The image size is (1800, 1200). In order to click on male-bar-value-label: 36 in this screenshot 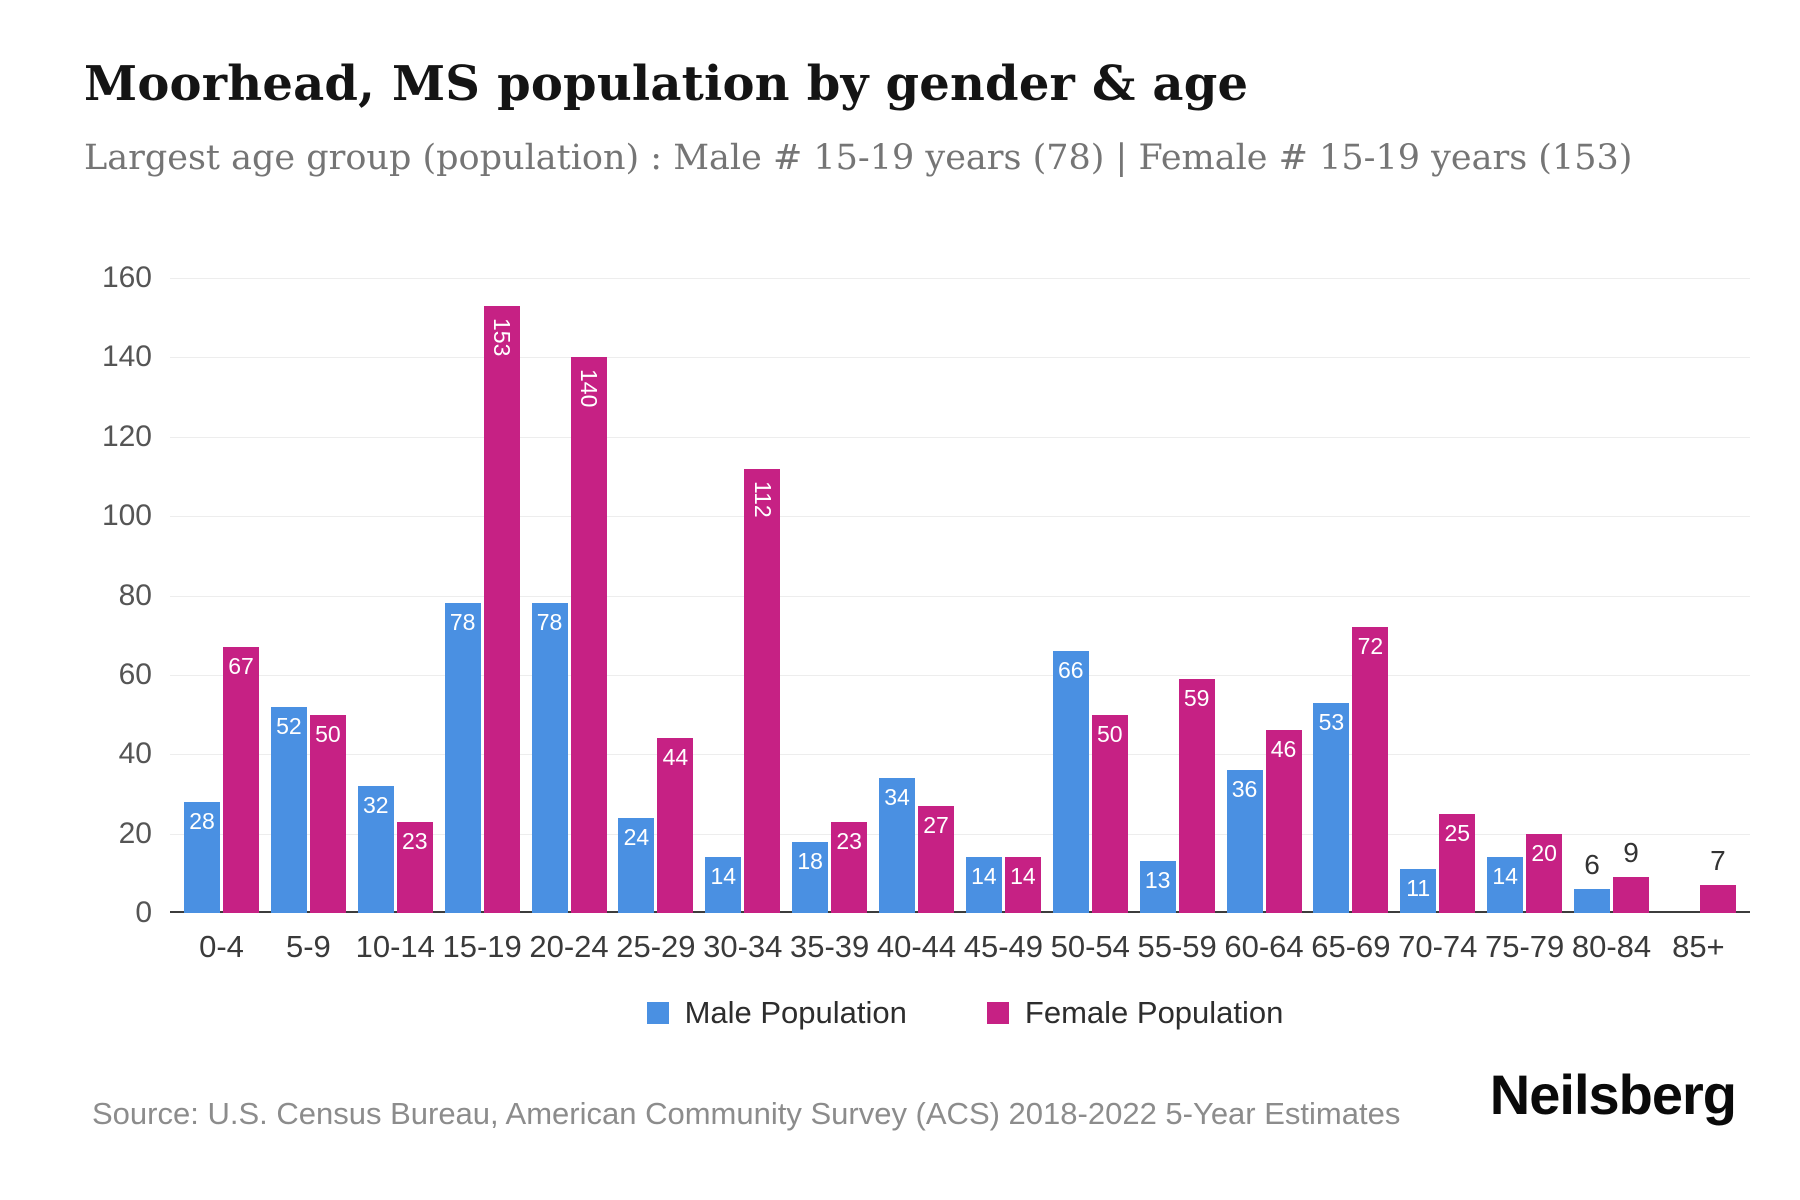, I will do `click(1244, 789)`.